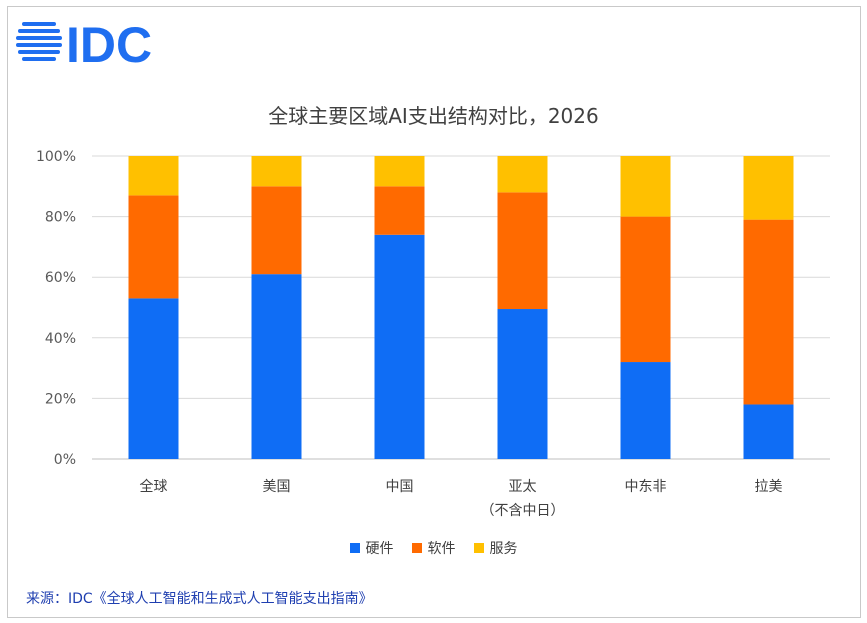 Image resolution: width=867 pixels, height=623 pixels. I want to click on legend-label: 软件, so click(441, 549).